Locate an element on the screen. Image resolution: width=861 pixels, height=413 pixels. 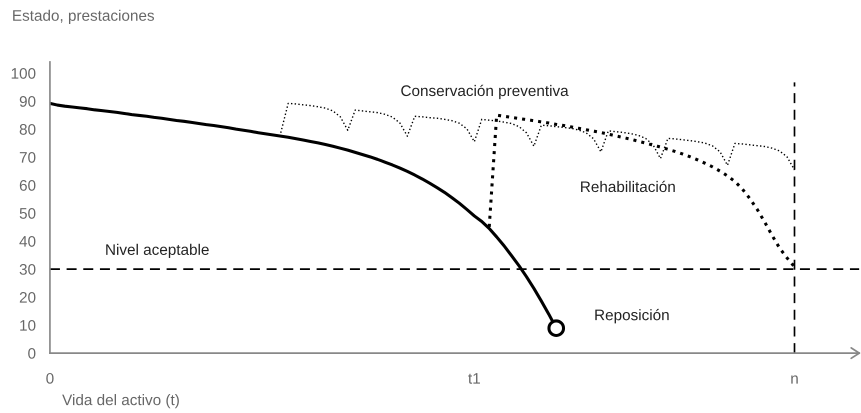
y-axis-title: Estado, prestaciones is located at coordinates (83, 17).